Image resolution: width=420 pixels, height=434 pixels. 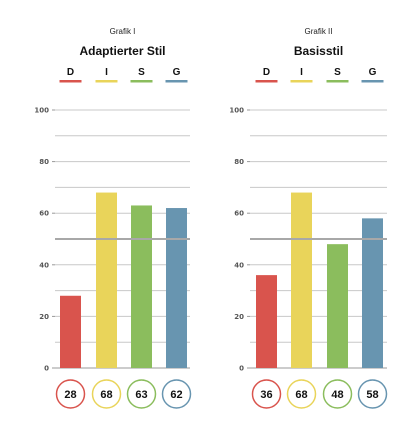 What do you see at coordinates (123, 31) in the screenshot?
I see `chart-kicker: Grafik I` at bounding box center [123, 31].